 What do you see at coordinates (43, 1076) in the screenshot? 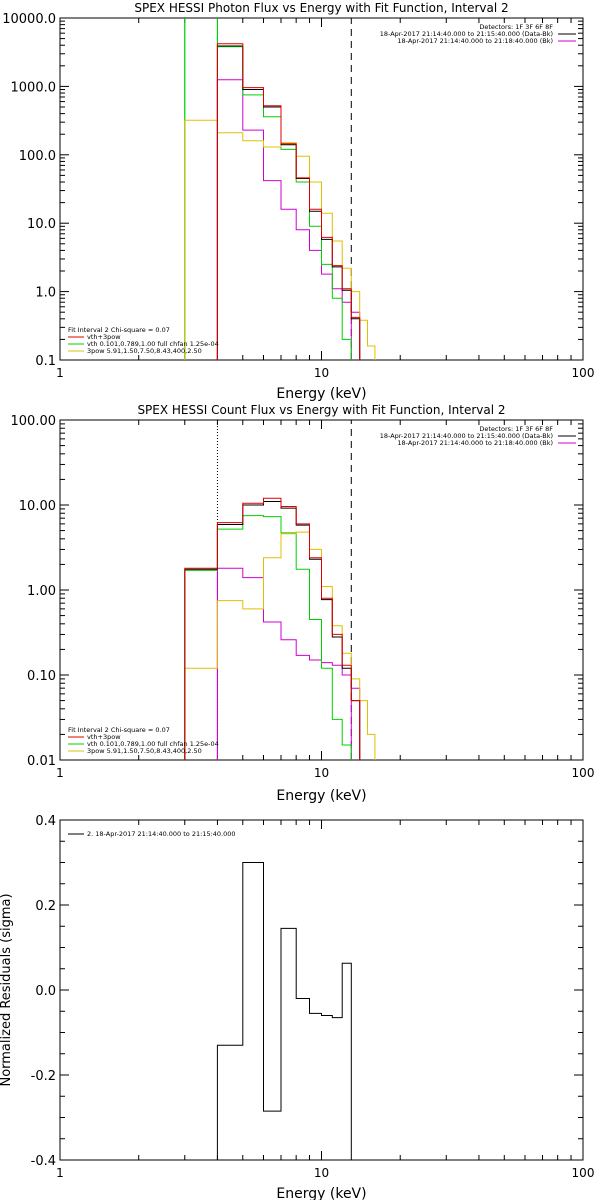
I see `y-tick-label: -0.2` at bounding box center [43, 1076].